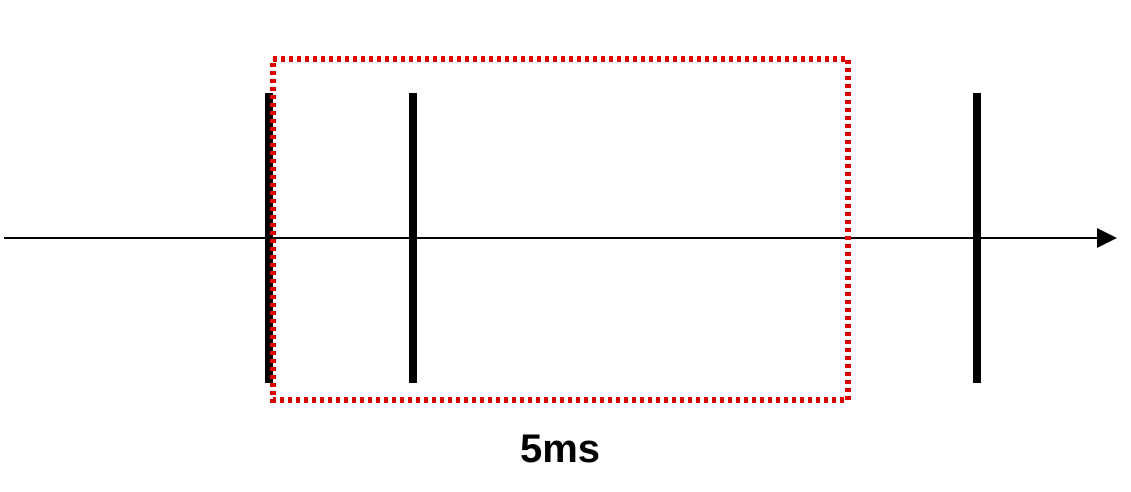 The height and width of the screenshot is (492, 1131). What do you see at coordinates (560, 449) in the screenshot?
I see `window-duration-label: 5ms` at bounding box center [560, 449].